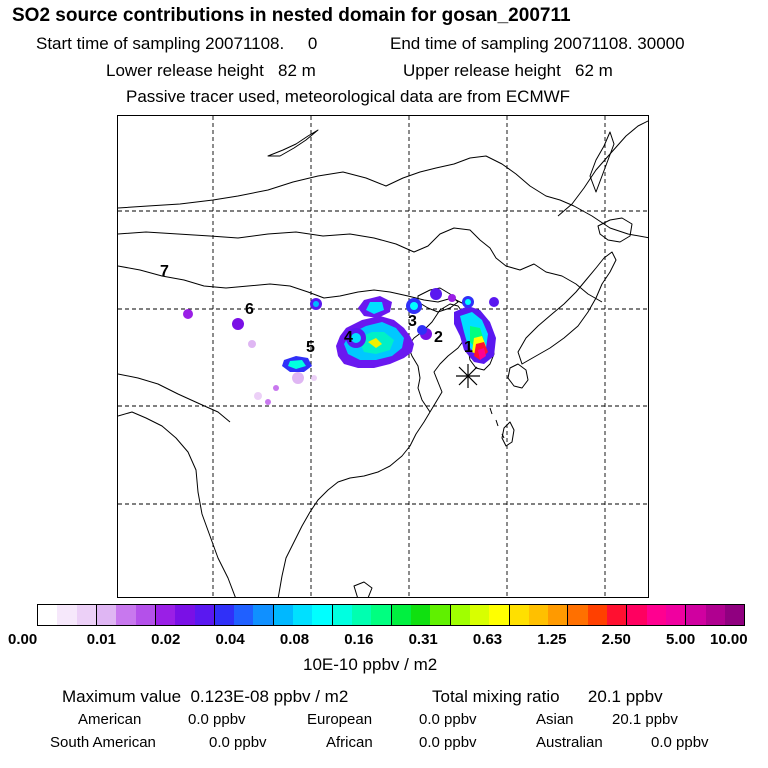  I want to click on african-value: 0.0 ppbv, so click(448, 742).